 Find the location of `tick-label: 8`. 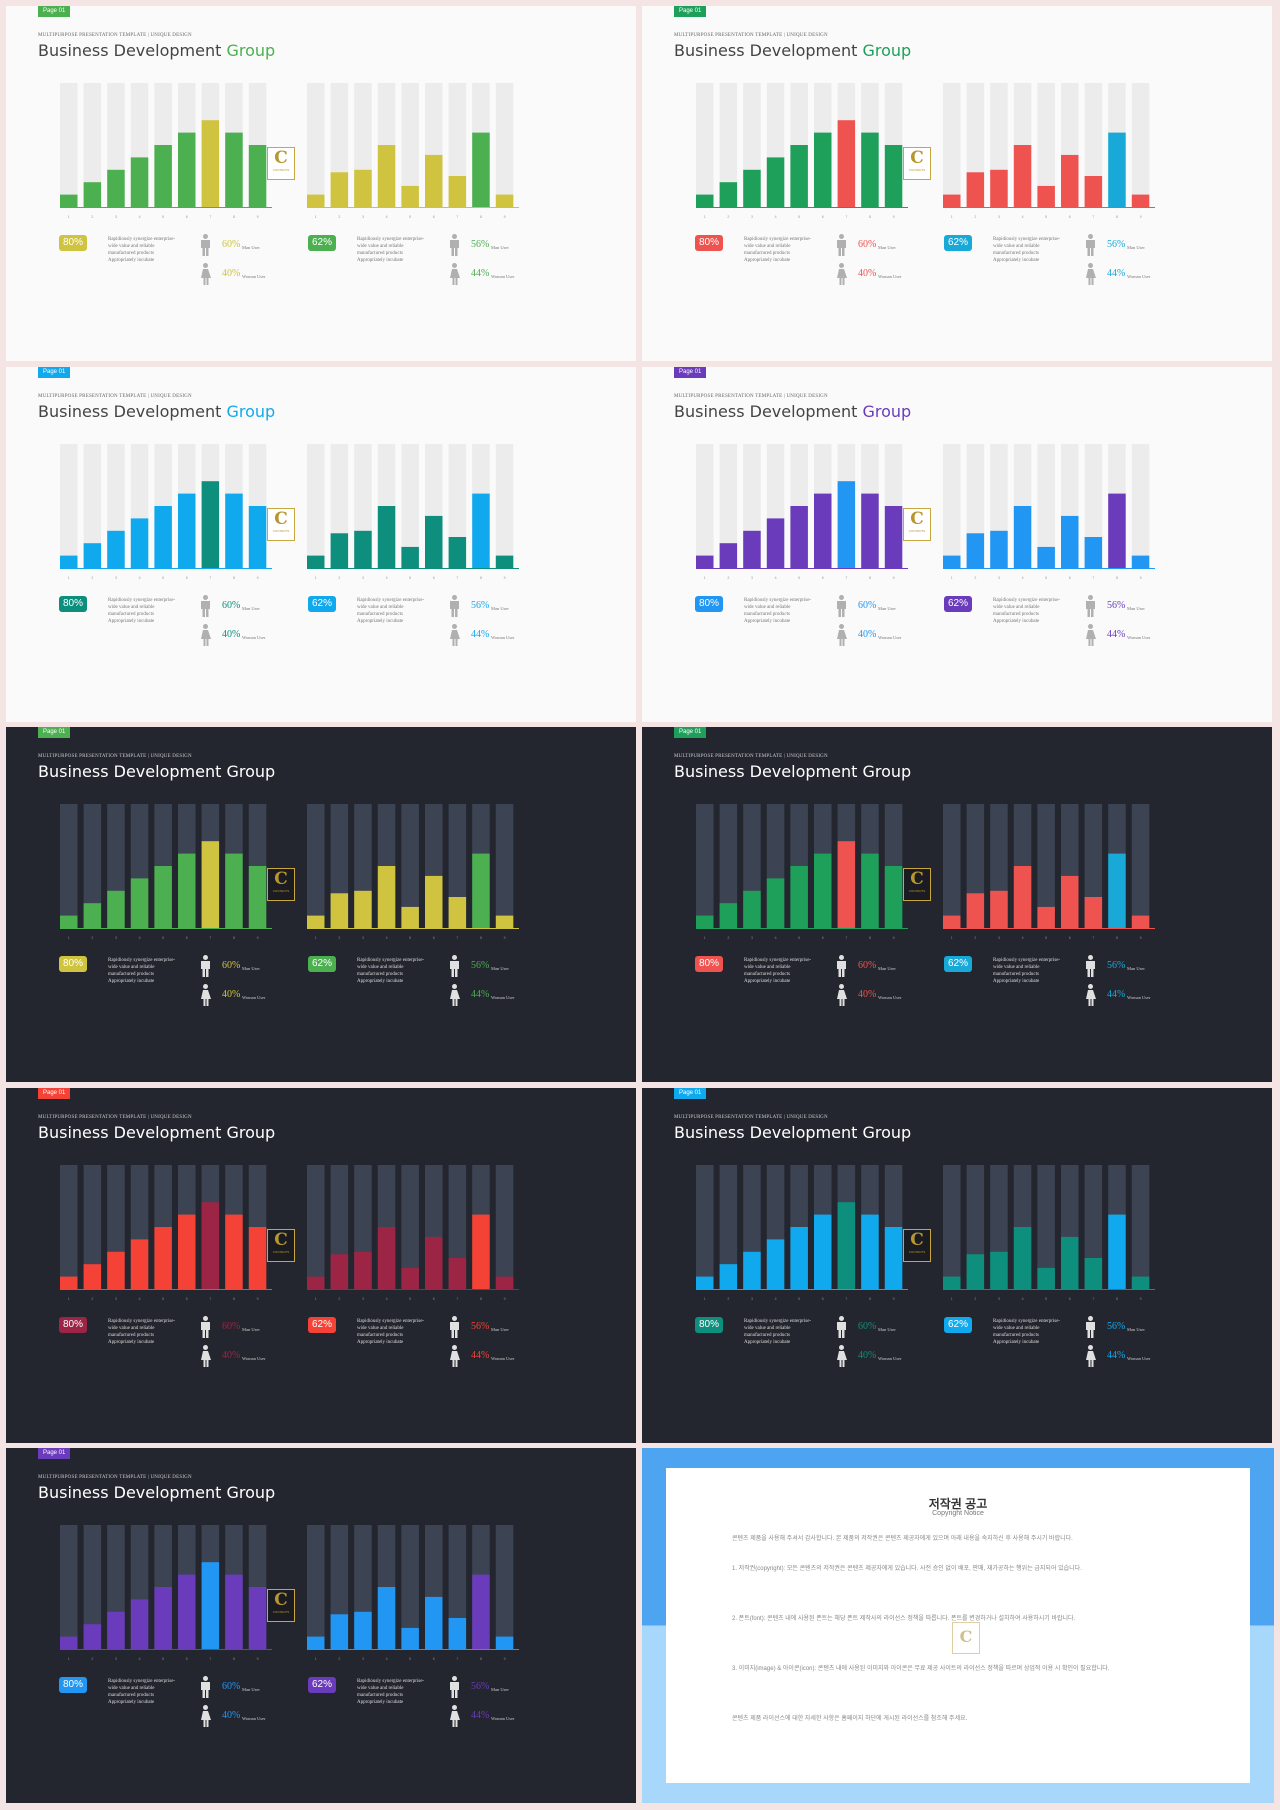

tick-label: 8 is located at coordinates (1117, 578).